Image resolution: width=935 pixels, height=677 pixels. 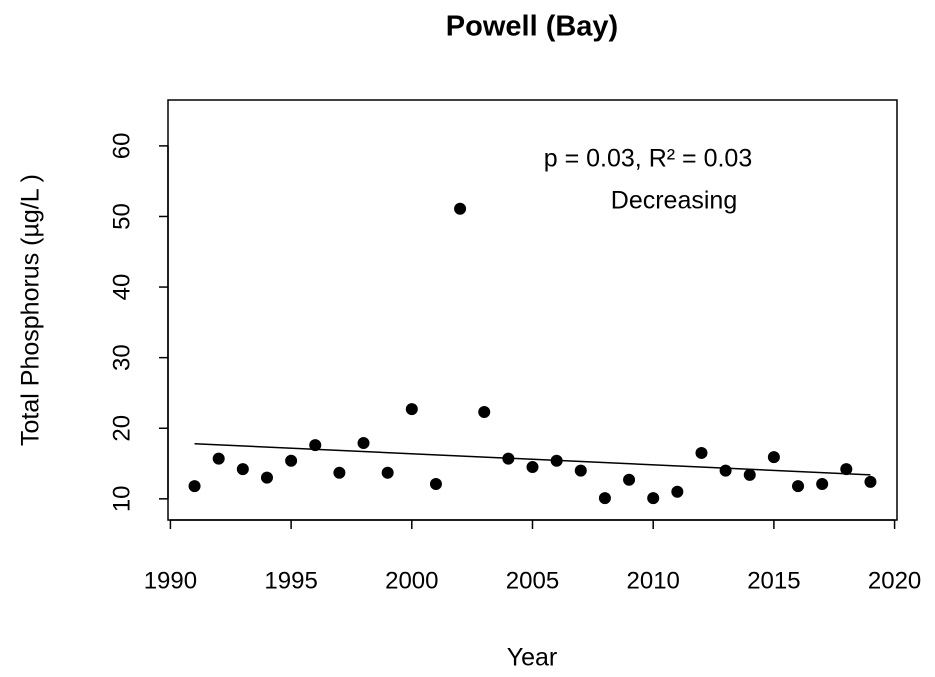 What do you see at coordinates (121, 428) in the screenshot?
I see `y-tick-label: 20` at bounding box center [121, 428].